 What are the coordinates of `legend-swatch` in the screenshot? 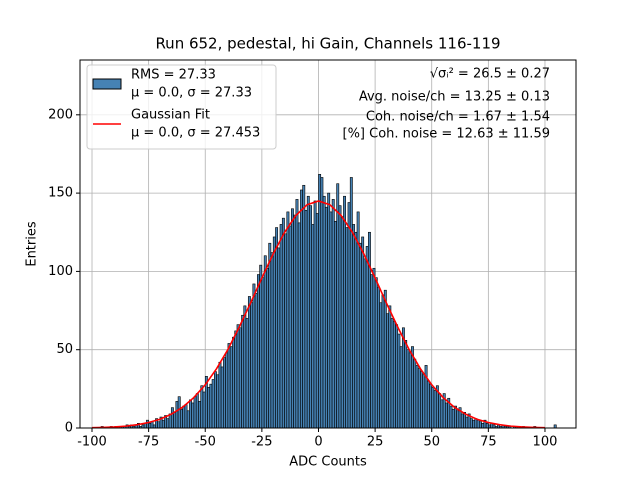 It's located at (107, 84).